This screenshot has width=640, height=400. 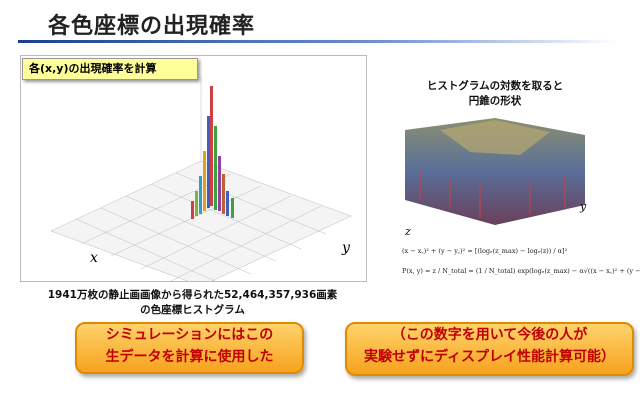 What do you see at coordinates (408, 231) in the screenshot?
I see `z-axis-label: z` at bounding box center [408, 231].